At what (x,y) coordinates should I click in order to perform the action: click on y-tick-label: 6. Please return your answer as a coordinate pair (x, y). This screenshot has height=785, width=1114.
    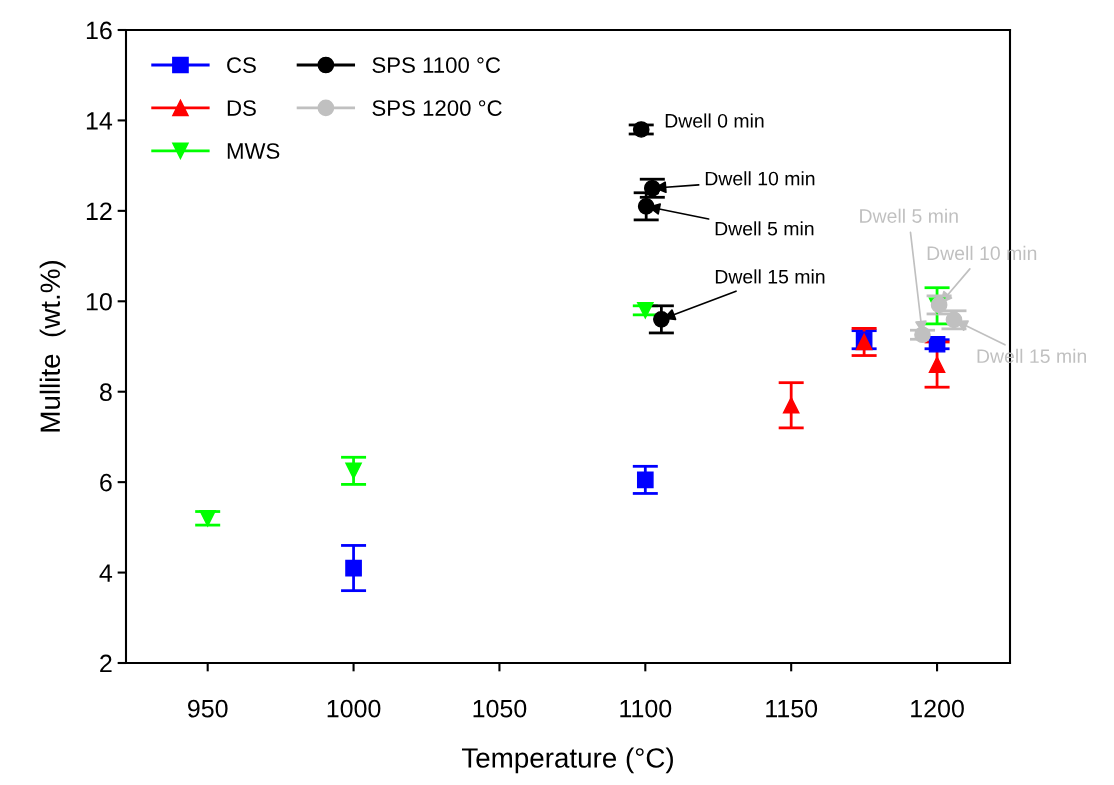
    Looking at the image, I should click on (106, 482).